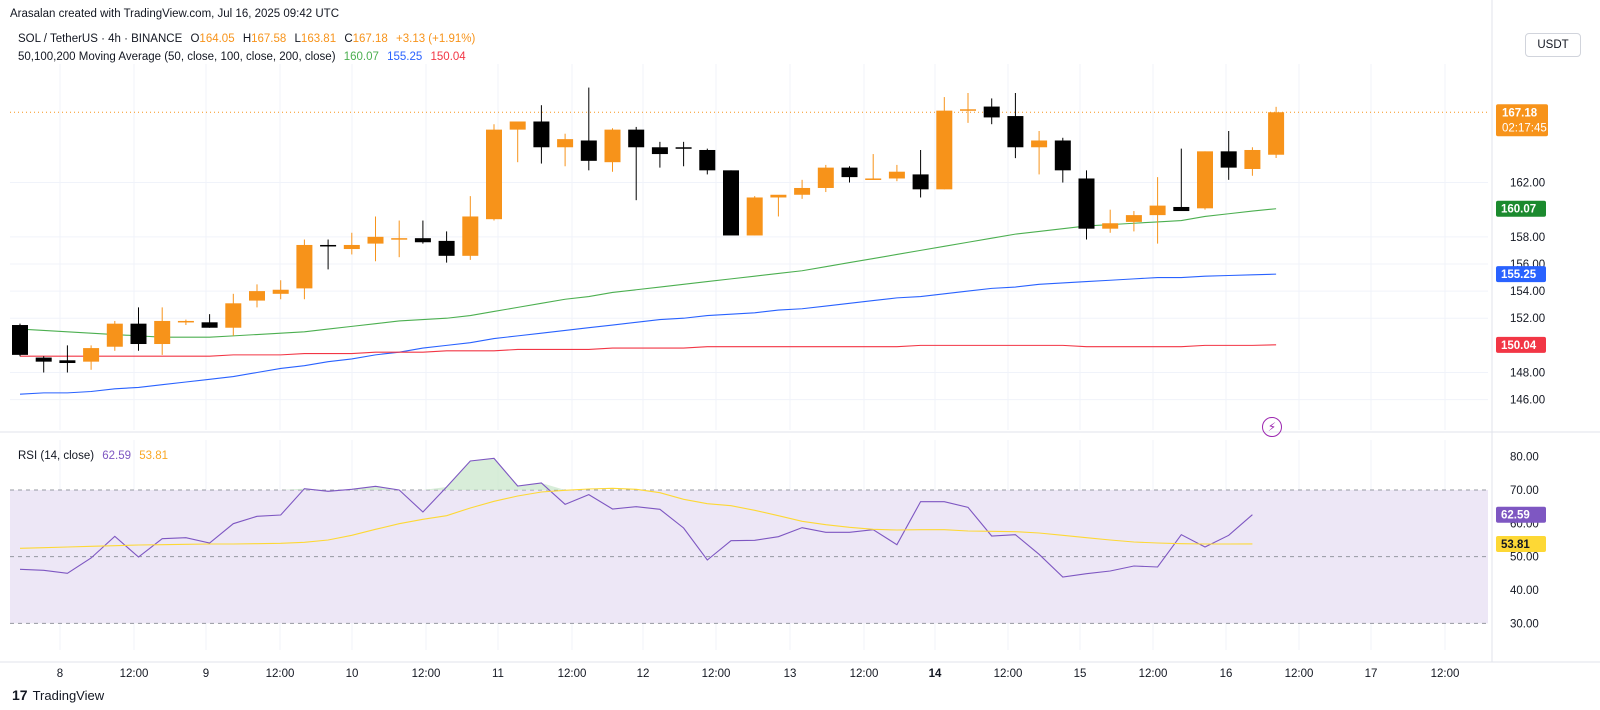 The width and height of the screenshot is (1600, 710). Describe the element at coordinates (348, 39) in the screenshot. I see `close-label: C` at that location.